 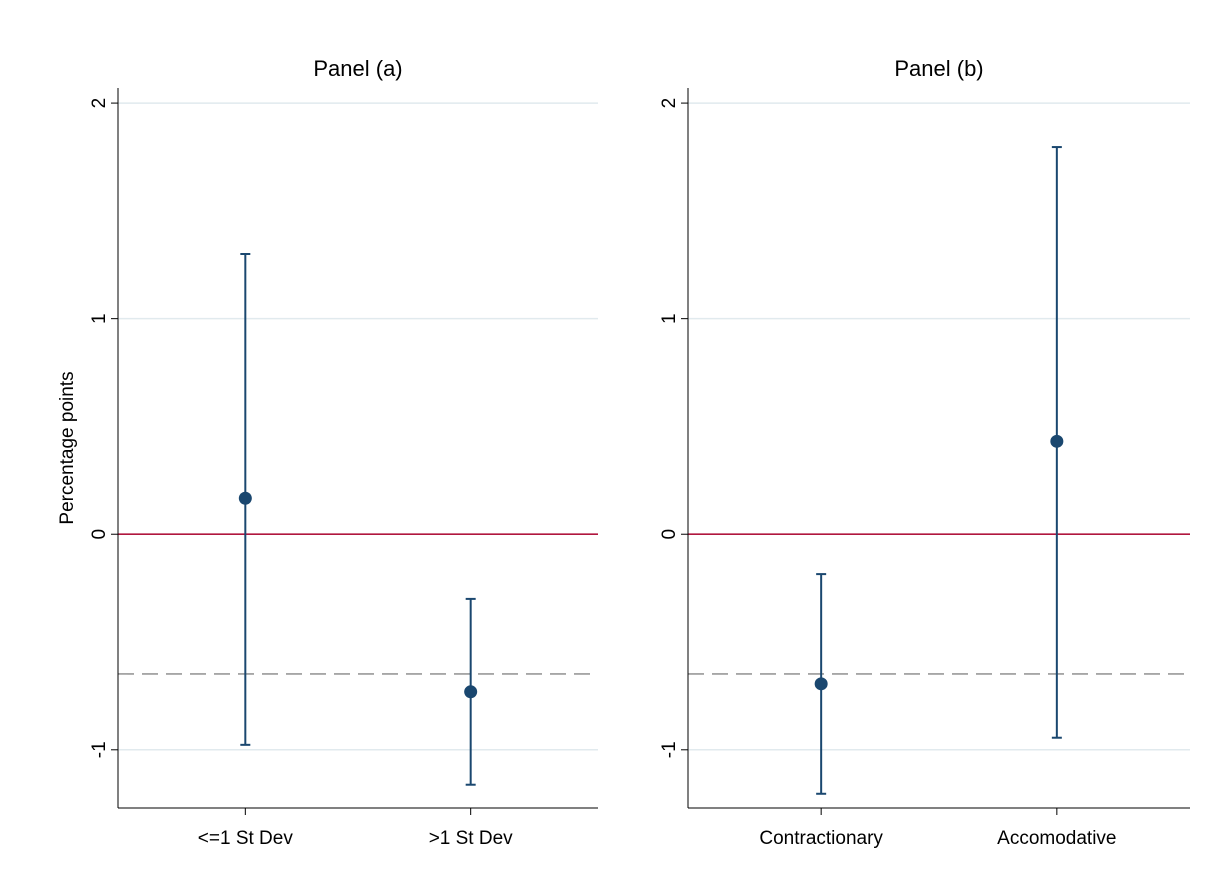 I want to click on y-axis-label: Percentage points, so click(x=67, y=447).